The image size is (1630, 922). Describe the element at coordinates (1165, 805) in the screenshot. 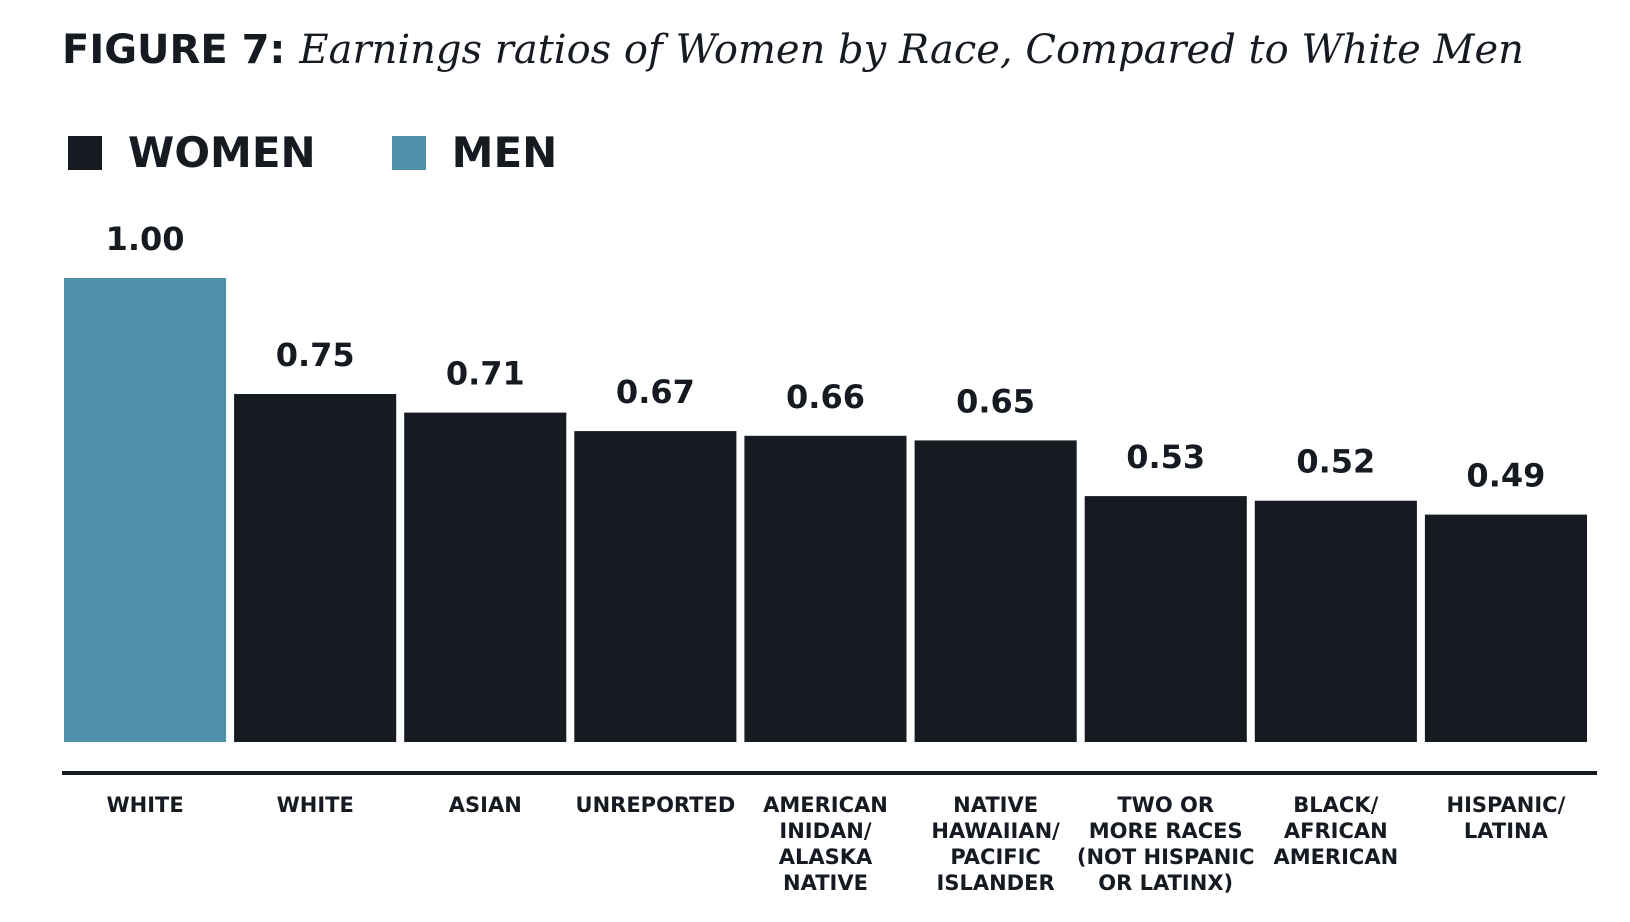

I see `x-tick-label-line: TWO OR` at that location.